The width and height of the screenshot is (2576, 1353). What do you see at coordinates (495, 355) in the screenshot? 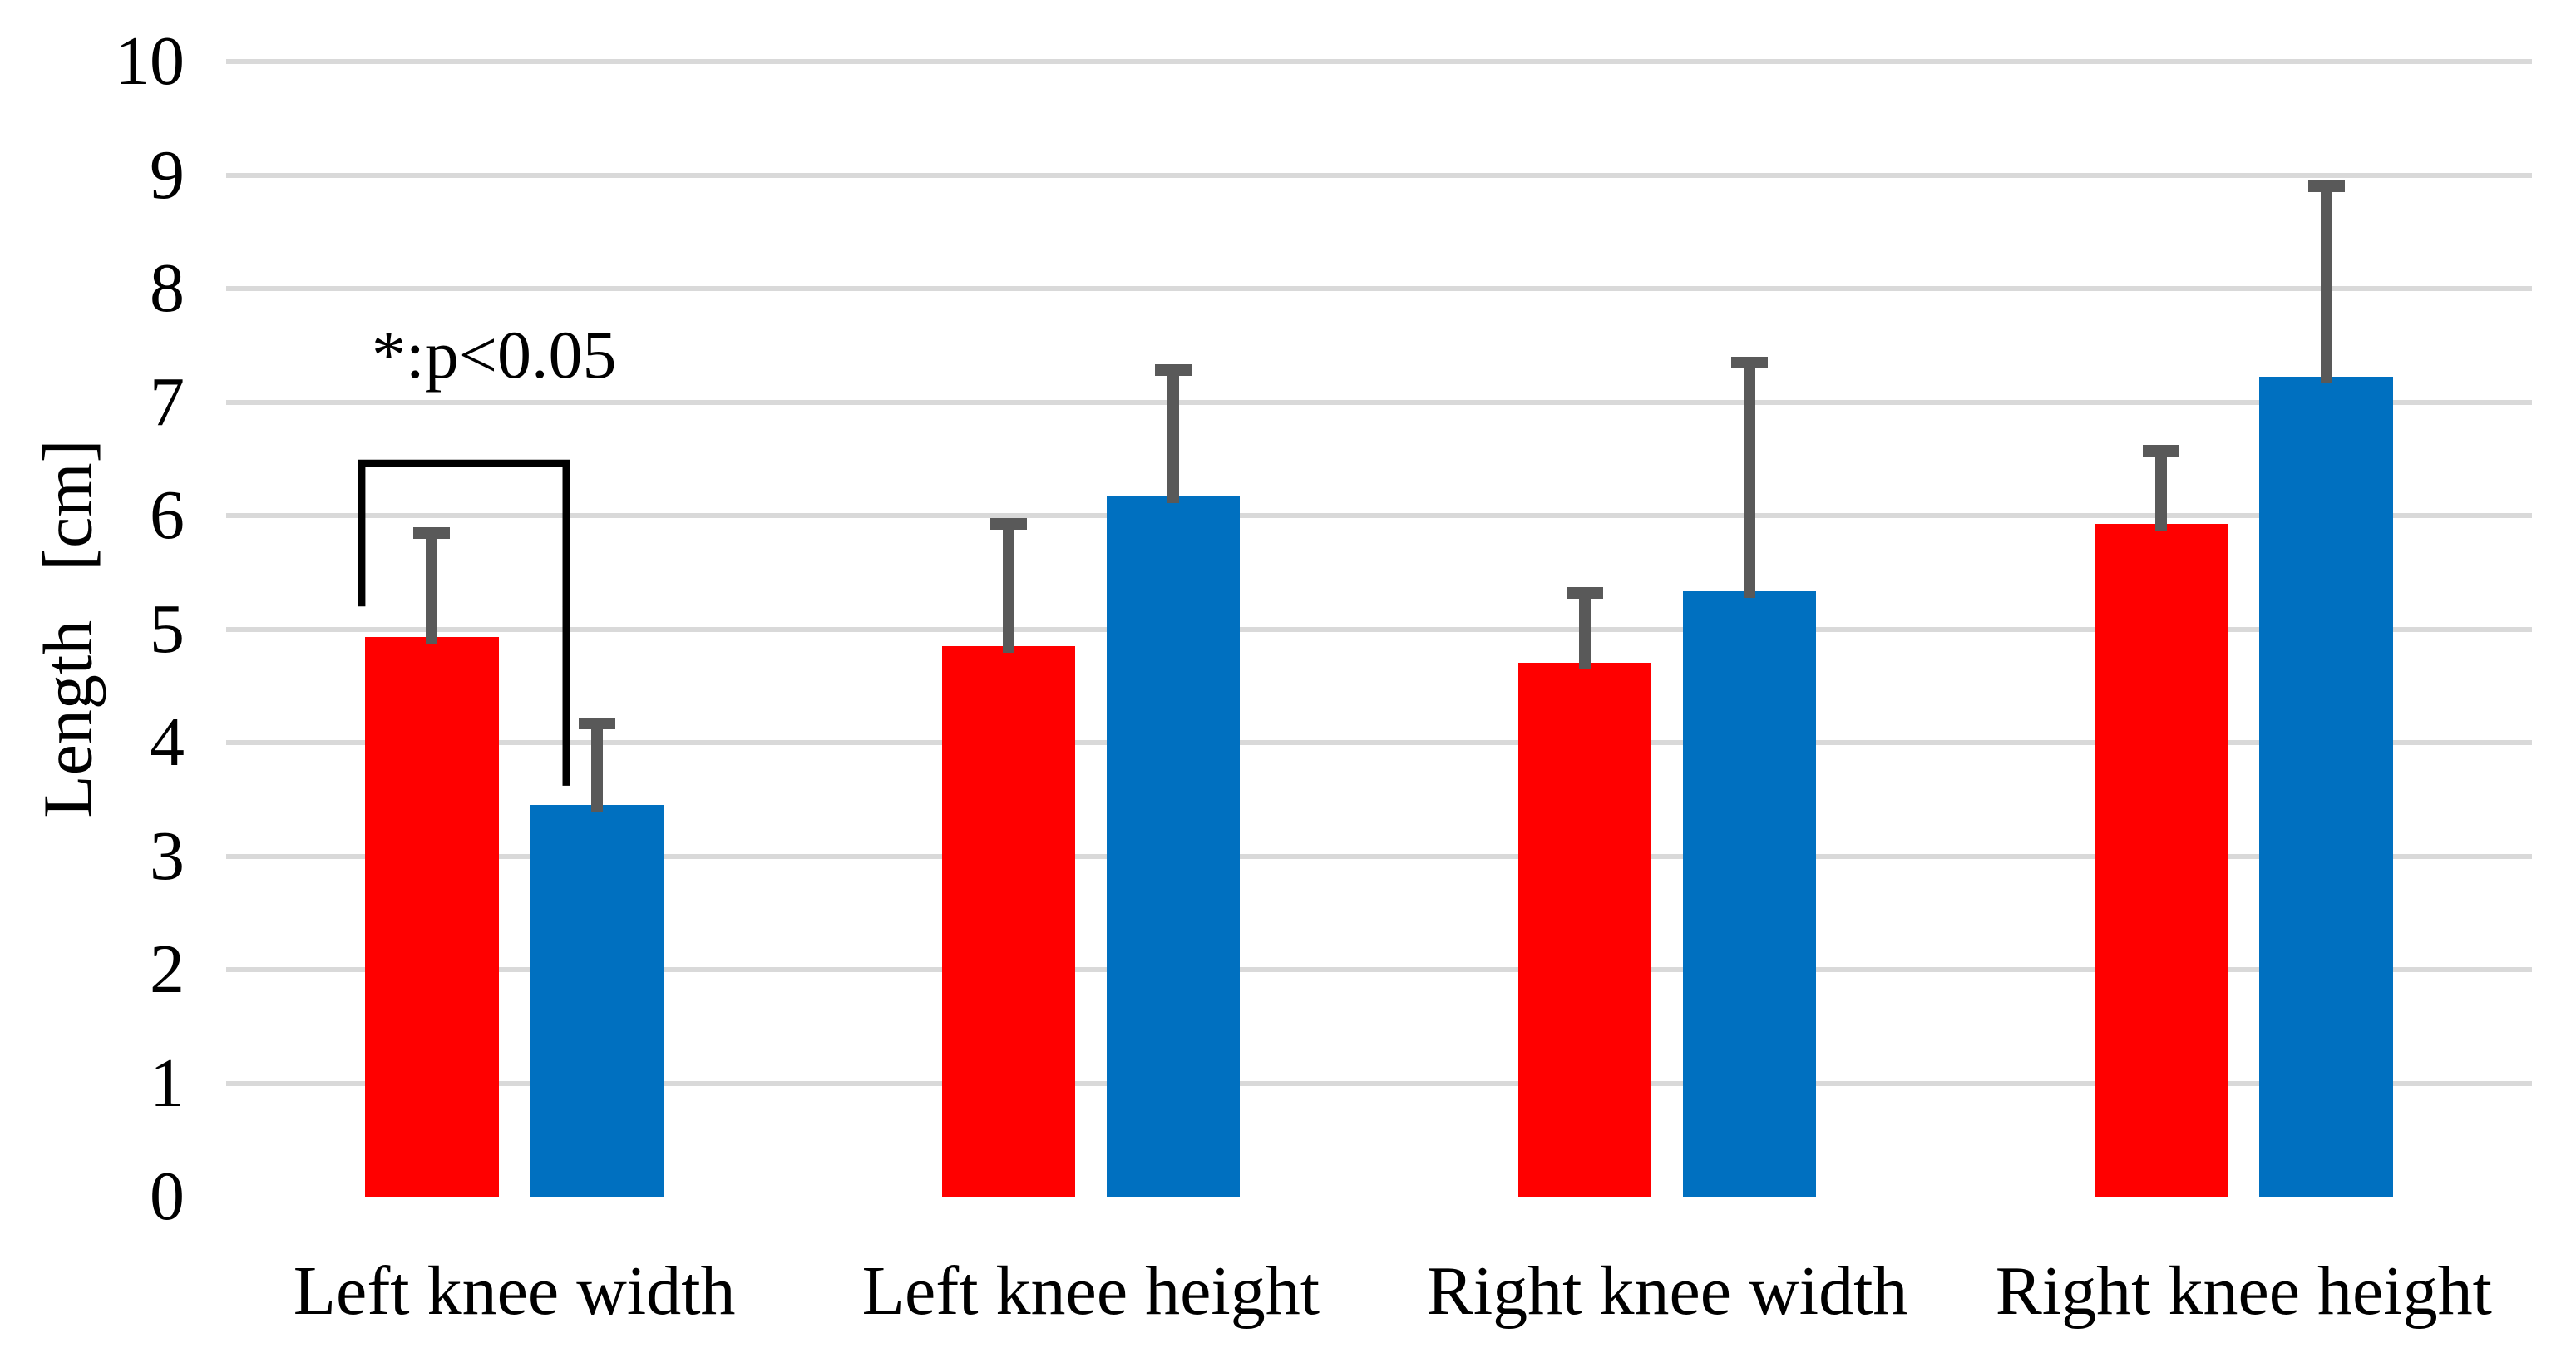
I see `significance-annotation-text: *:p<0.05` at bounding box center [495, 355].